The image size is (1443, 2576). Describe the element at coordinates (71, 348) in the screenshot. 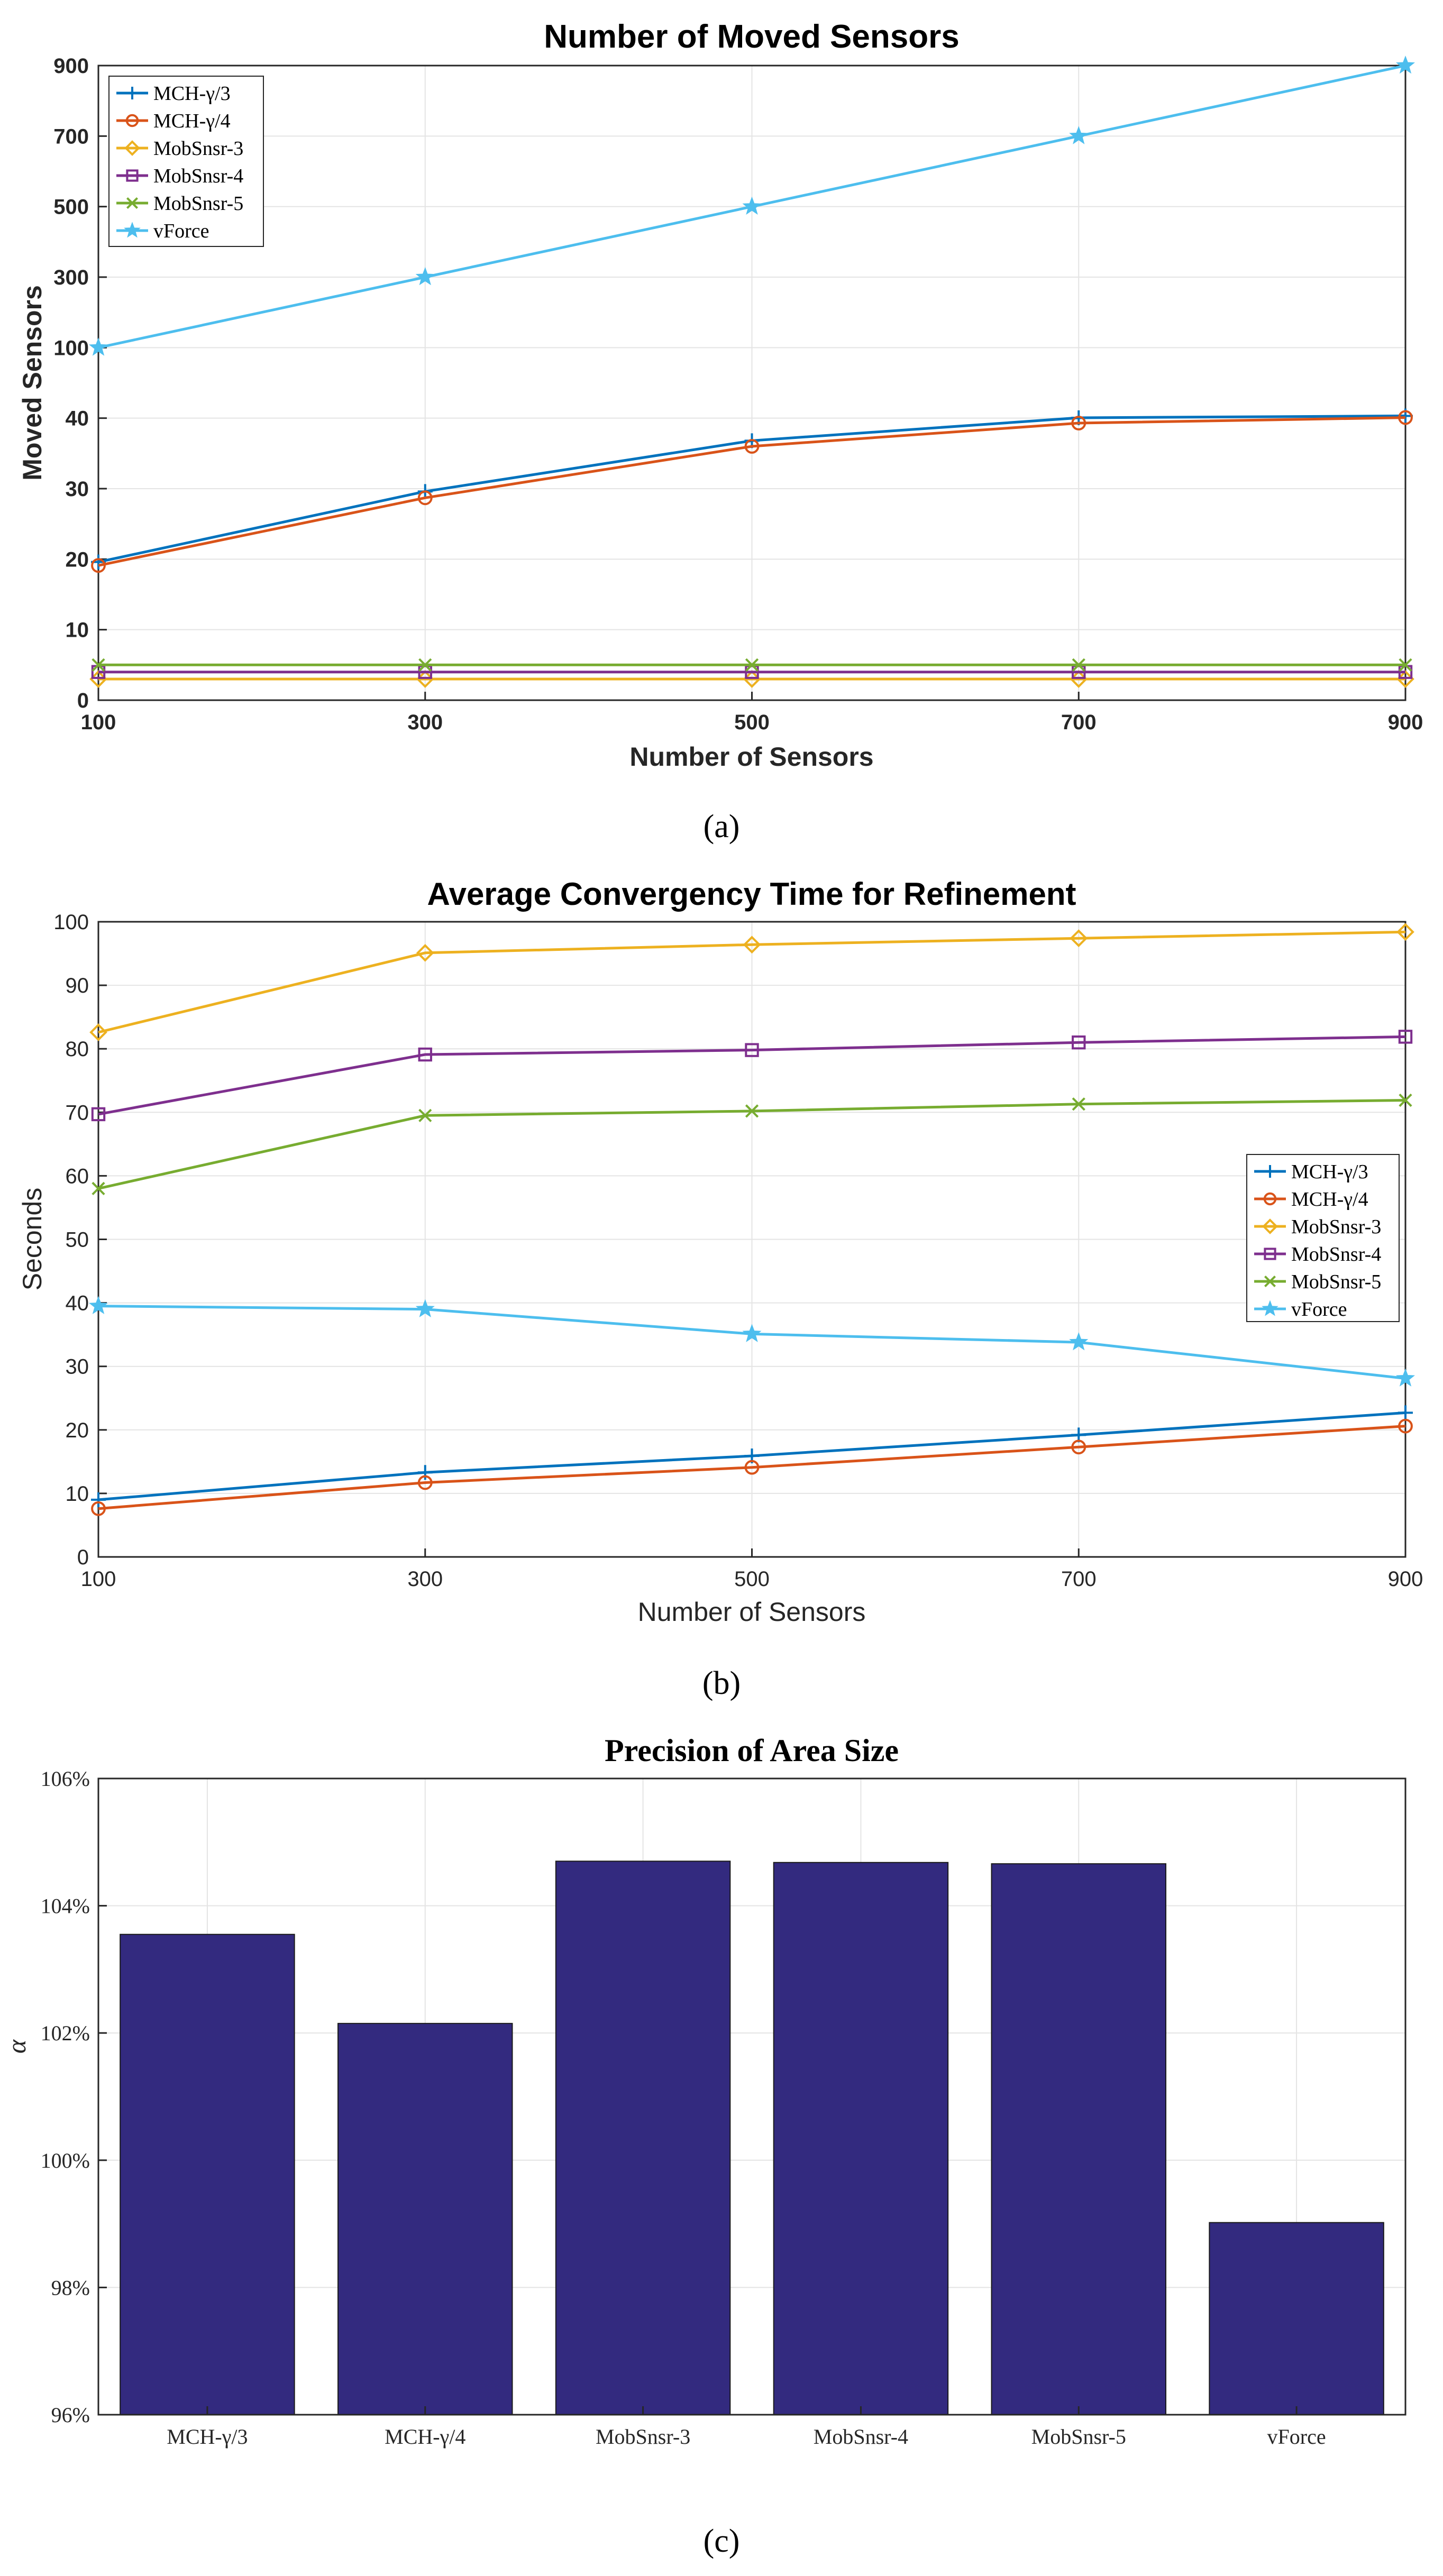

I see `chart-a-ytick-label: 100` at that location.